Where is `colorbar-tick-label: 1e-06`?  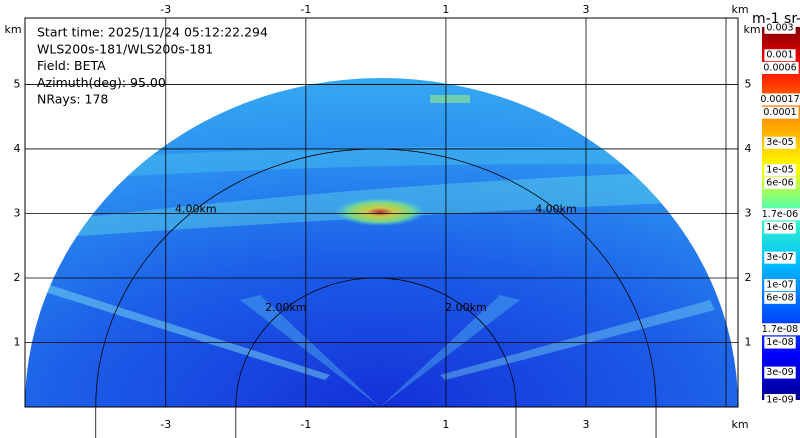 colorbar-tick-label: 1e-06 is located at coordinates (779, 227).